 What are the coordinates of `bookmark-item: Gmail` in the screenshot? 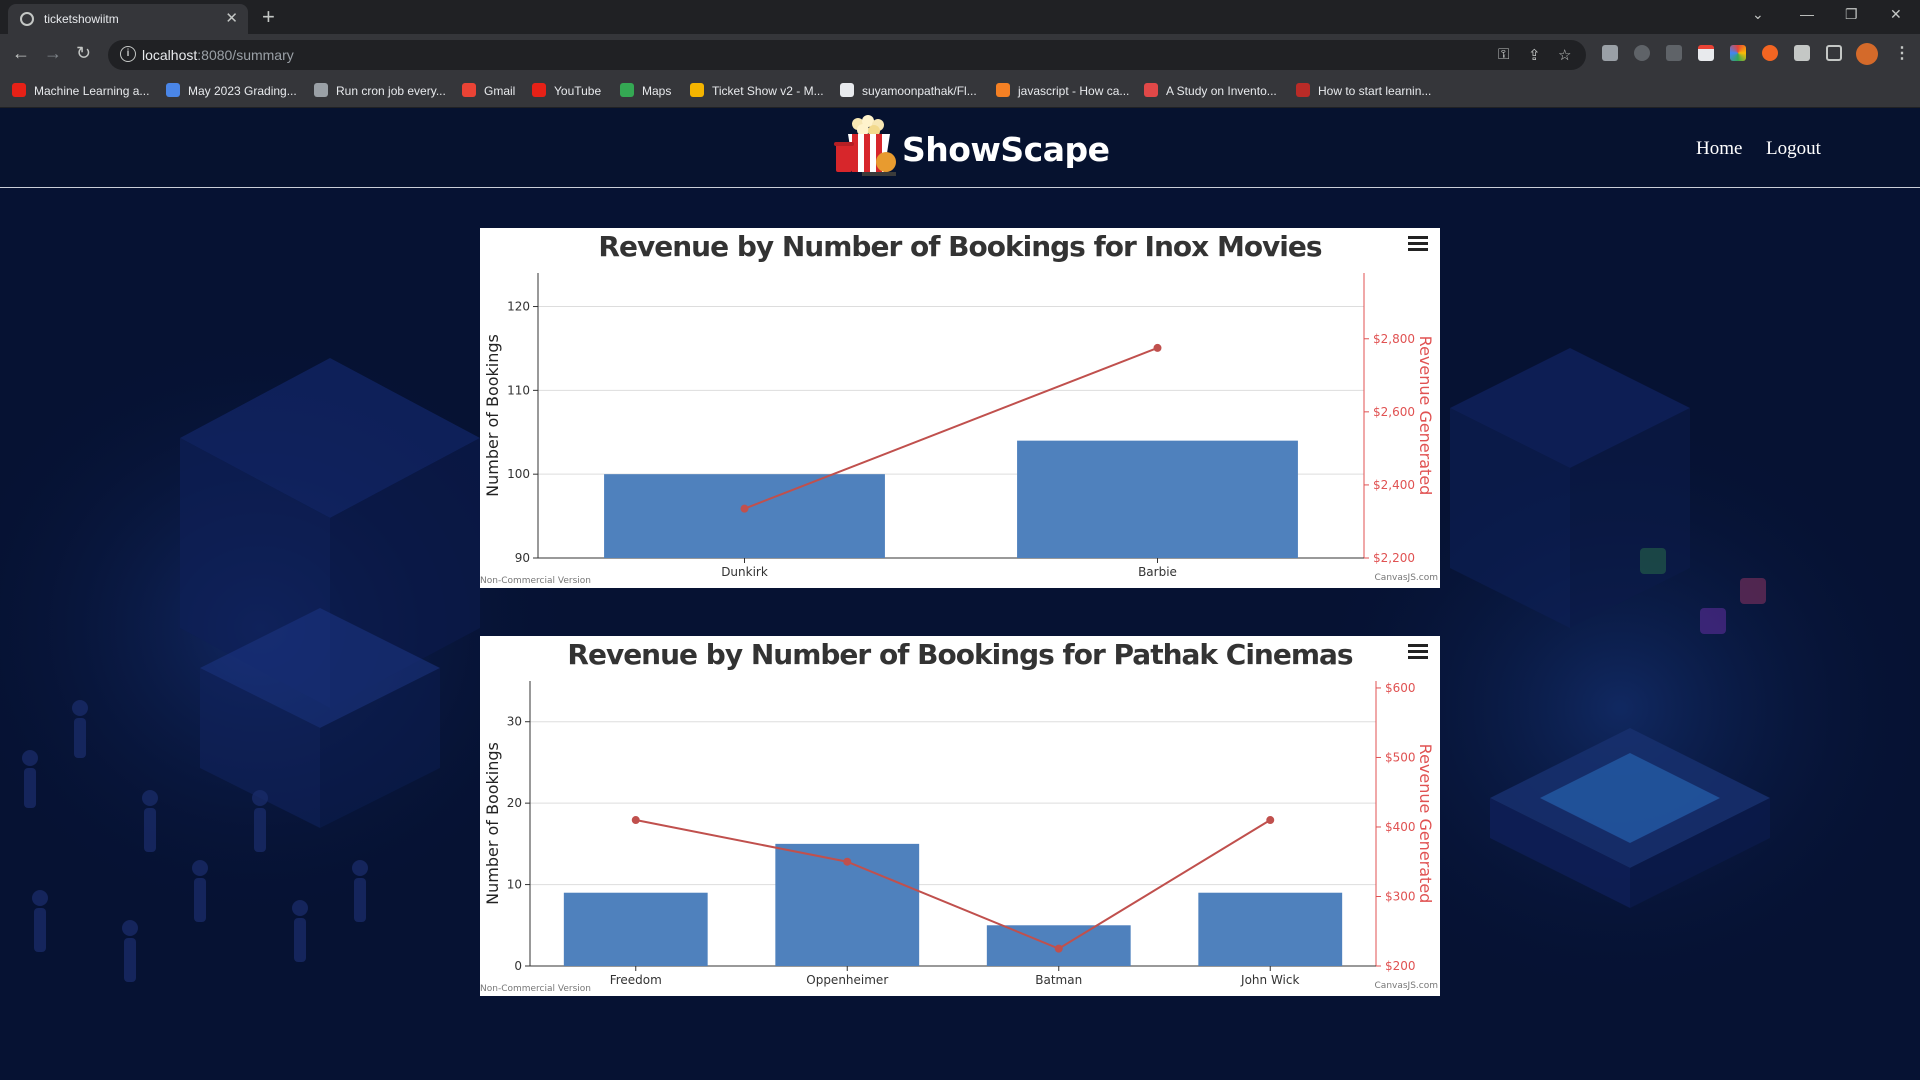 It's located at (488, 92).